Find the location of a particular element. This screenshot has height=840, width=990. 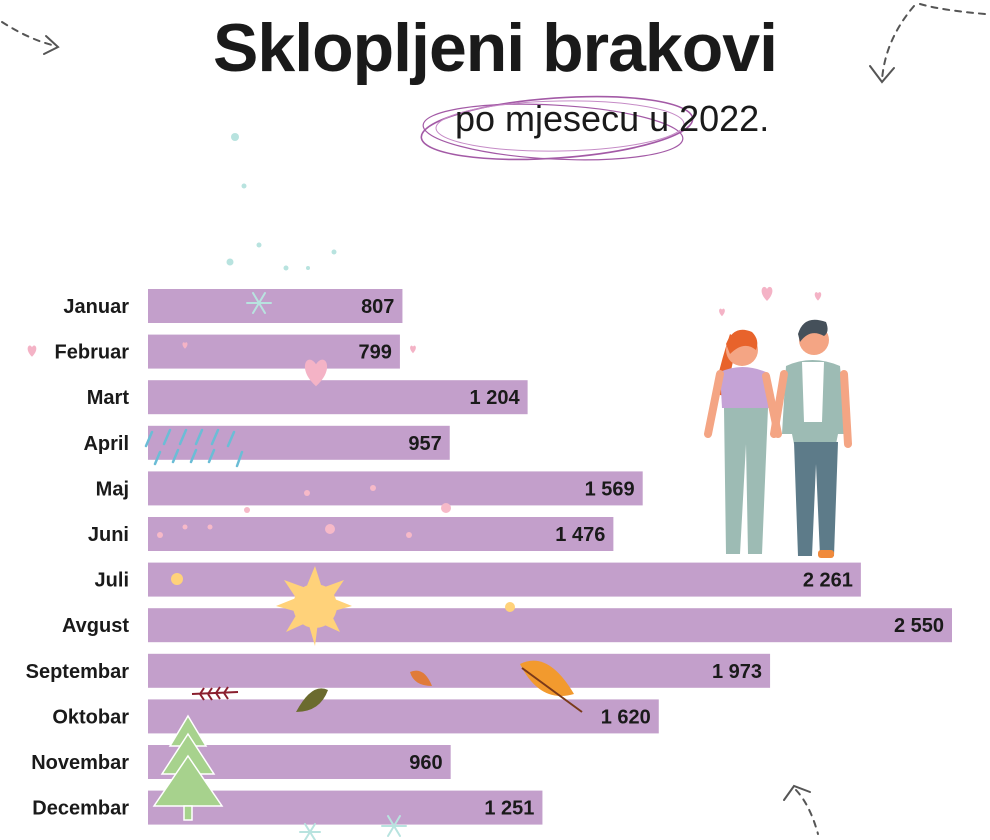

value-label-novembar: 960 is located at coordinates (425, 763).